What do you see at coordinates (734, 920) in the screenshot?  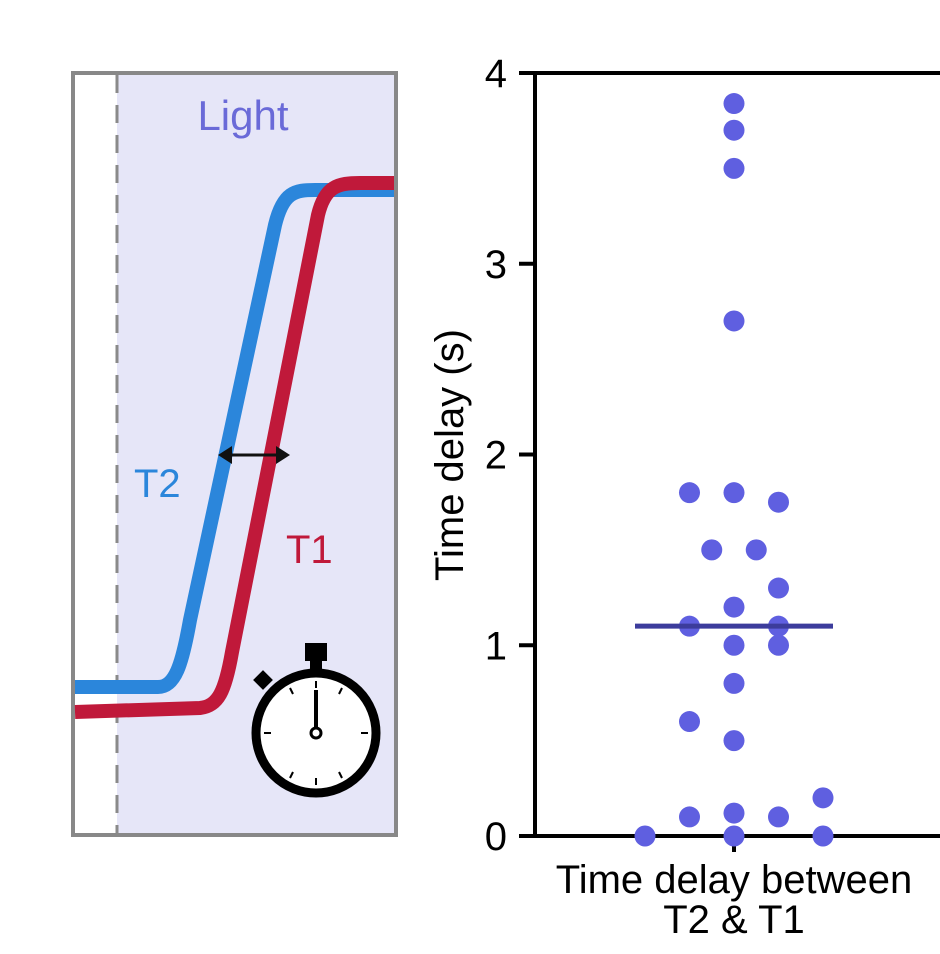 I see `x-axis-title-line-2: T2 & T1` at bounding box center [734, 920].